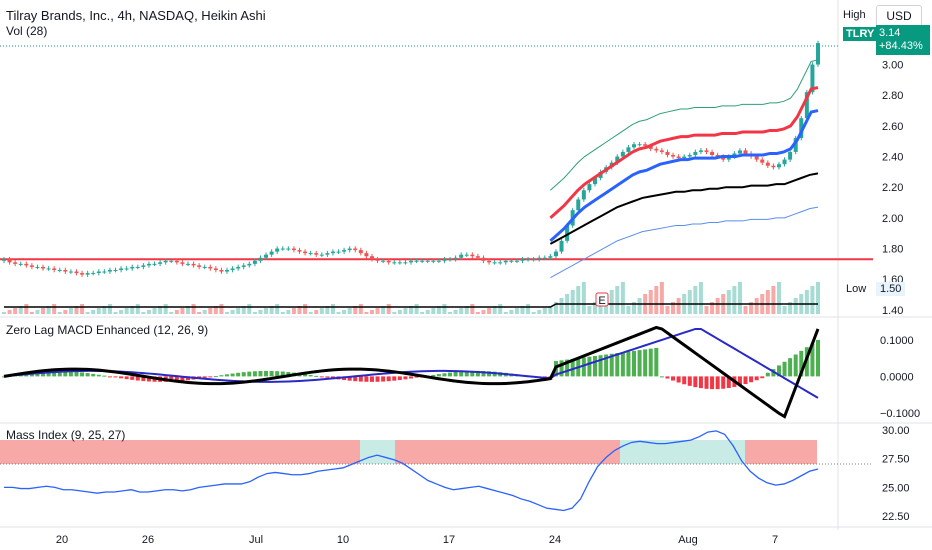 This screenshot has height=550, width=932. What do you see at coordinates (775, 540) in the screenshot?
I see `time-tick-label: 7` at bounding box center [775, 540].